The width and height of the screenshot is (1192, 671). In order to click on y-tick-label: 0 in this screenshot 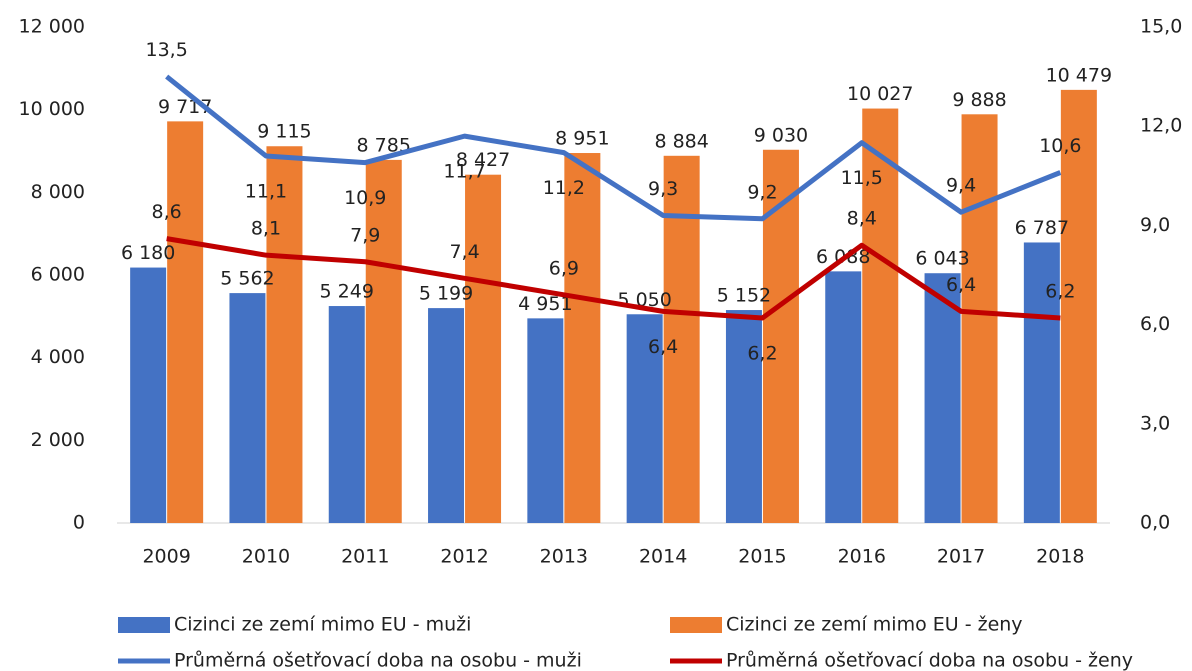, I will do `click(79, 523)`.